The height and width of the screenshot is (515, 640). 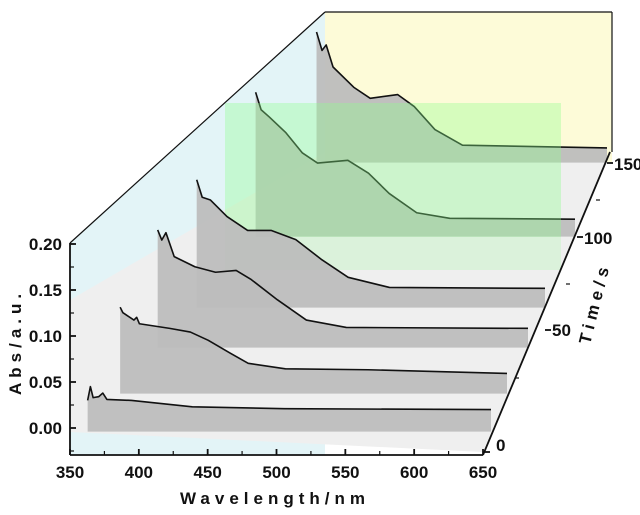 I want to click on z-axis-title: Time/s, so click(x=594, y=303).